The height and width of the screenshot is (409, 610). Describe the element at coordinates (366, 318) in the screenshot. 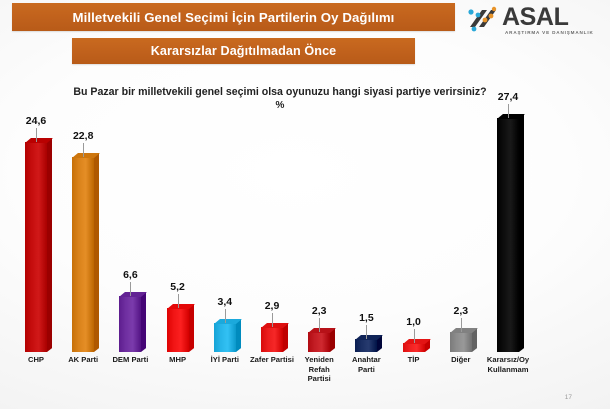

I see `bar-value-label: 1,5` at that location.